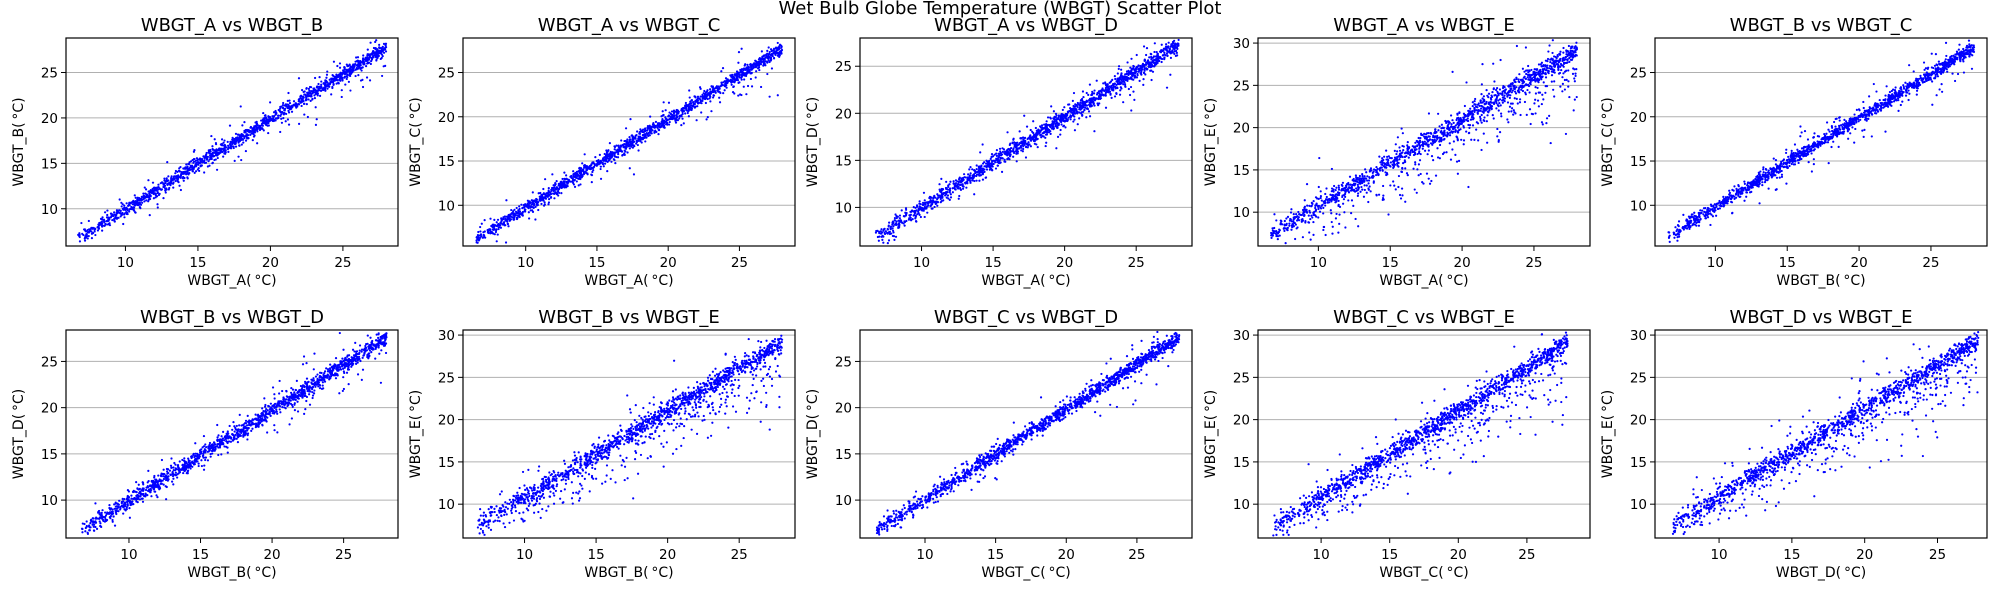 This screenshot has height=600, width=2000. What do you see at coordinates (446, 162) in the screenshot?
I see `y-tick-label: 15` at bounding box center [446, 162].